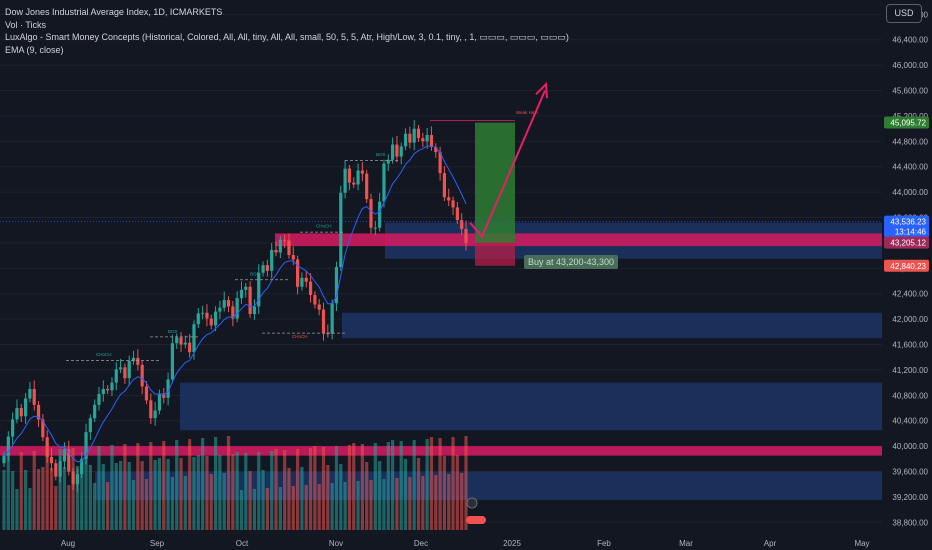 This screenshot has height=550, width=932. Describe the element at coordinates (770, 543) in the screenshot. I see `x-tick-label: Apr` at that location.